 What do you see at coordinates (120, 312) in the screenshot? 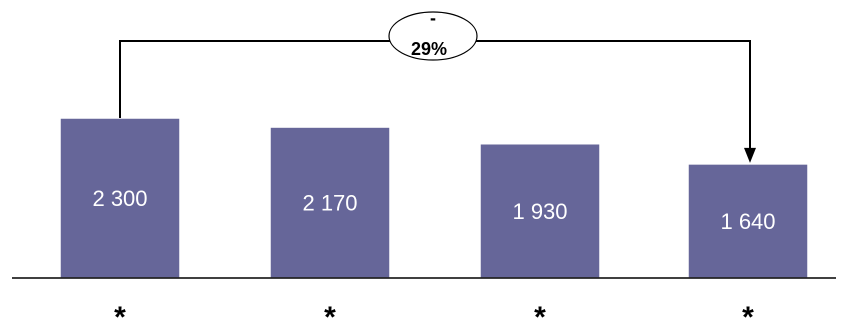
I see `category-label-1: *` at bounding box center [120, 312].